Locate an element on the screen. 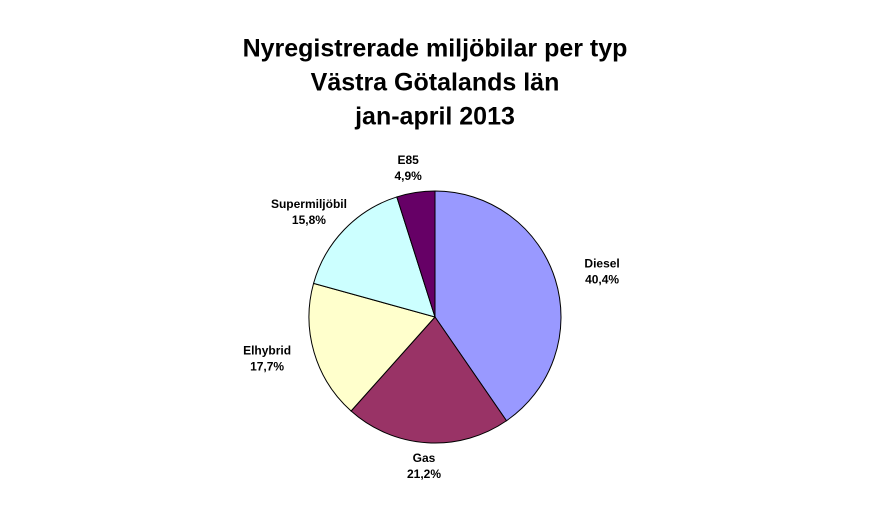 The image size is (872, 531). slice-label: Gas is located at coordinates (424, 458).